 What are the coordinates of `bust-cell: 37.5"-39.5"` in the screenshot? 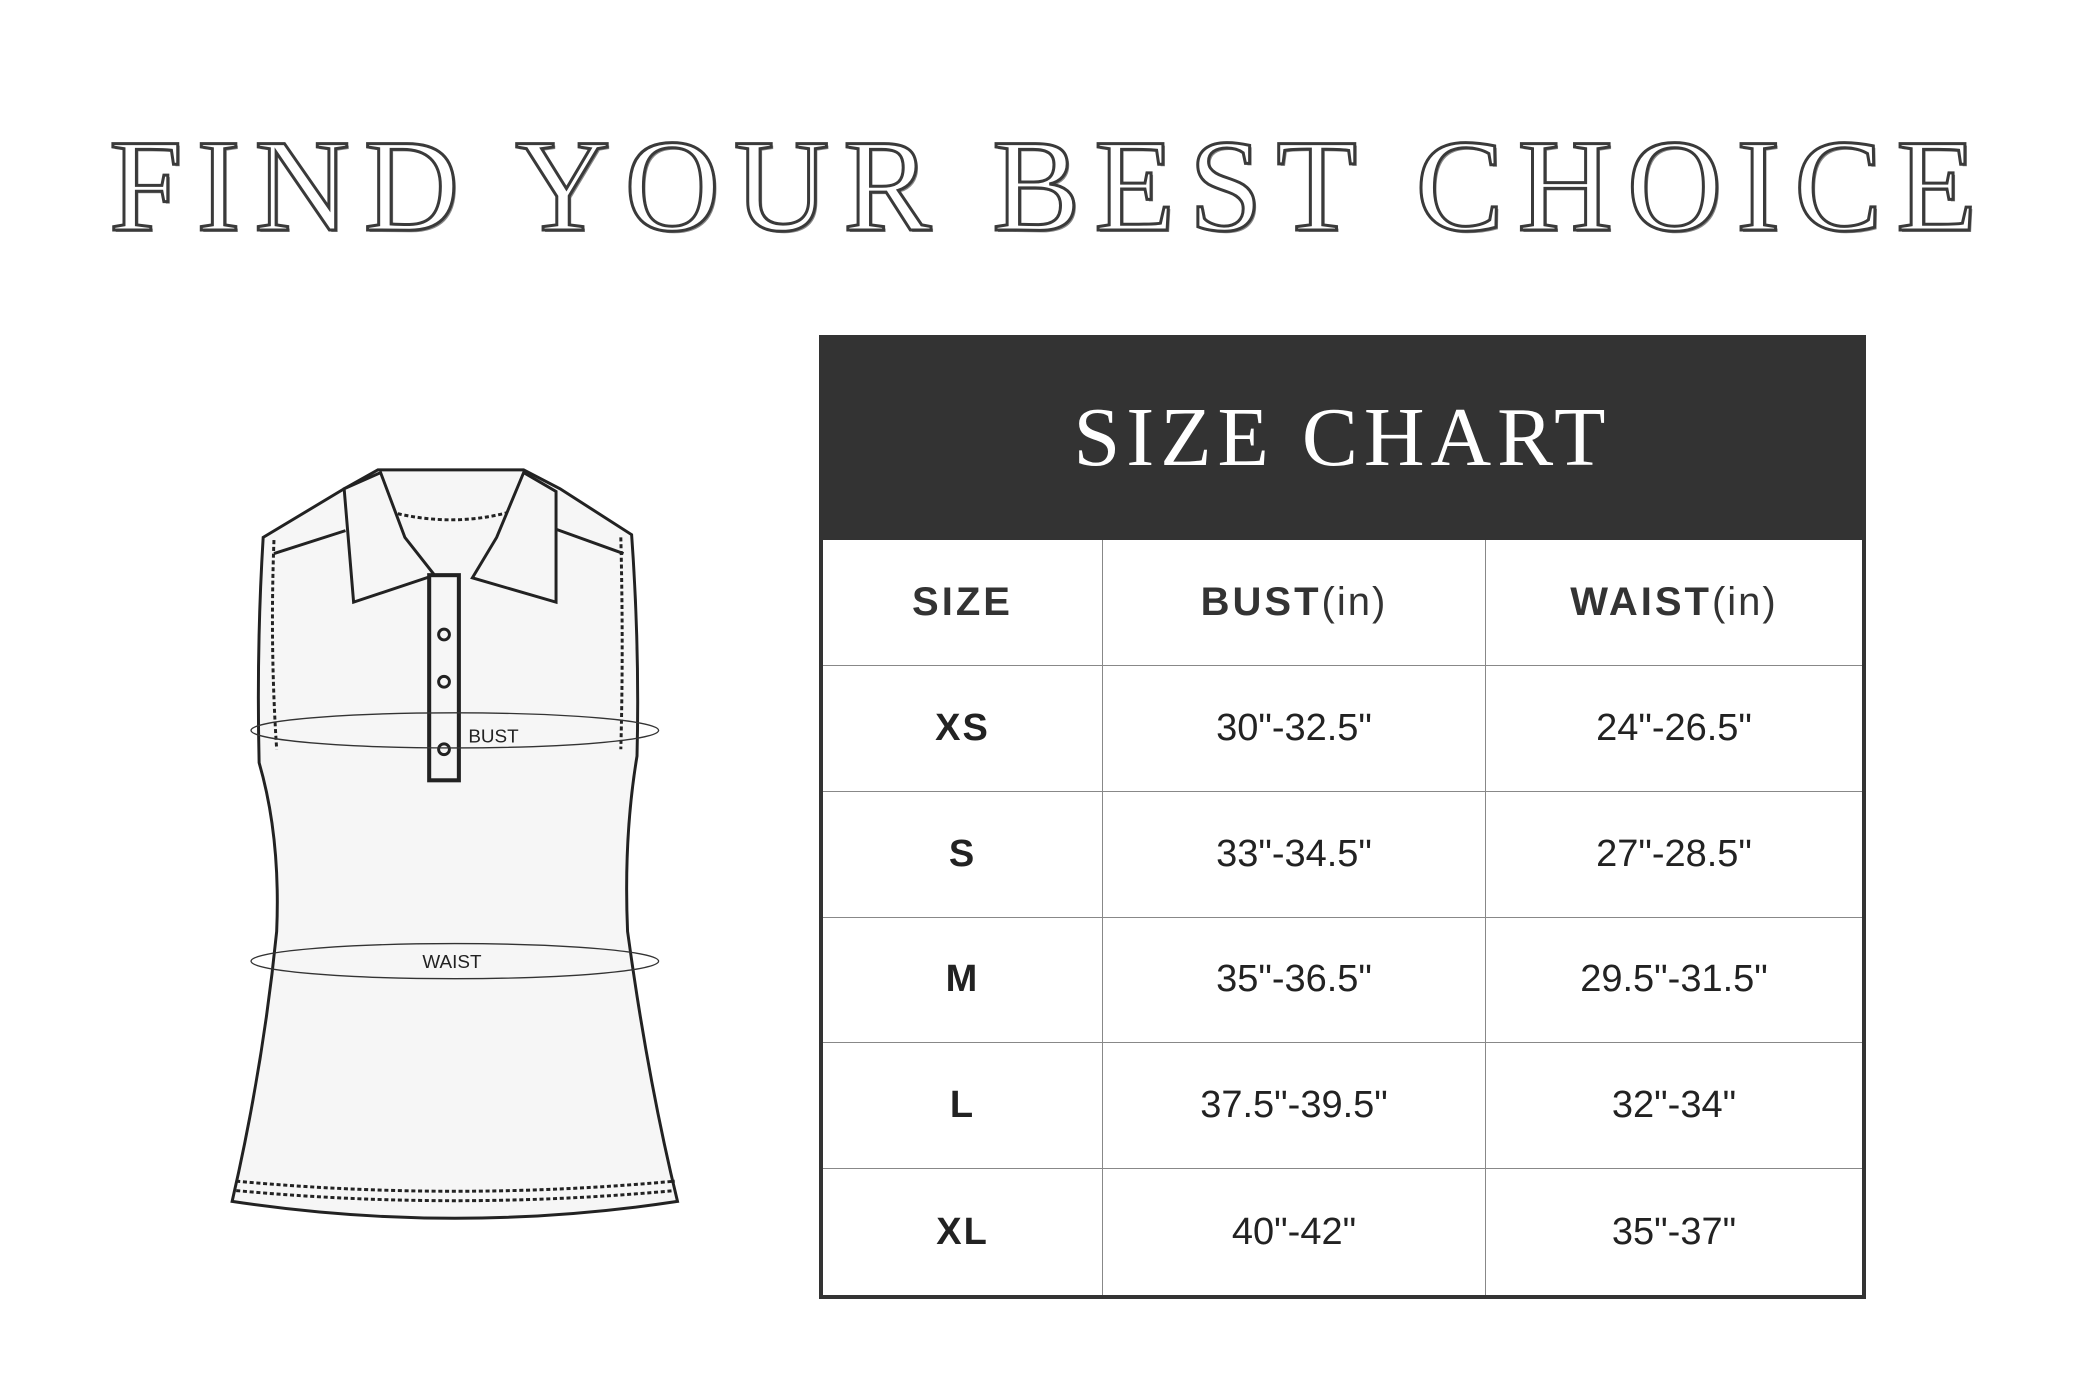 It's located at (1294, 1106).